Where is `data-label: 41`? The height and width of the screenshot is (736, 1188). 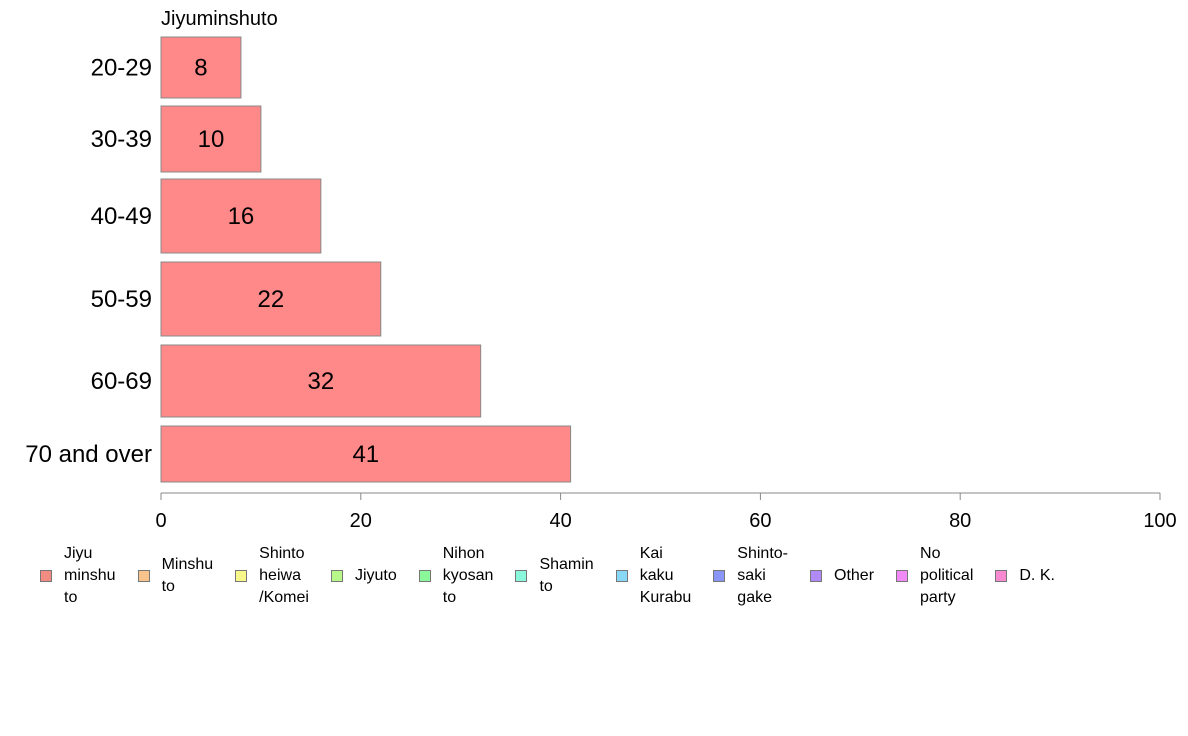
data-label: 41 is located at coordinates (365, 454).